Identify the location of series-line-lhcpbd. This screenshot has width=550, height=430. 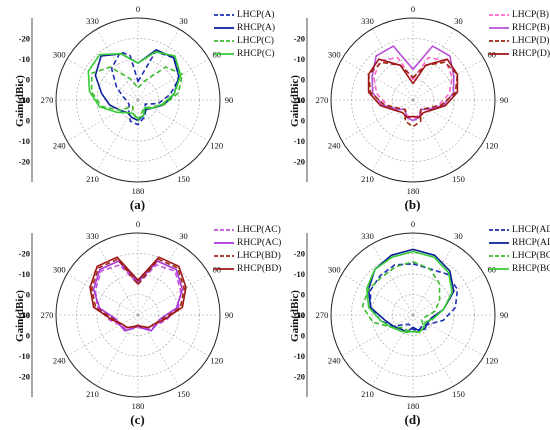
(138, 293).